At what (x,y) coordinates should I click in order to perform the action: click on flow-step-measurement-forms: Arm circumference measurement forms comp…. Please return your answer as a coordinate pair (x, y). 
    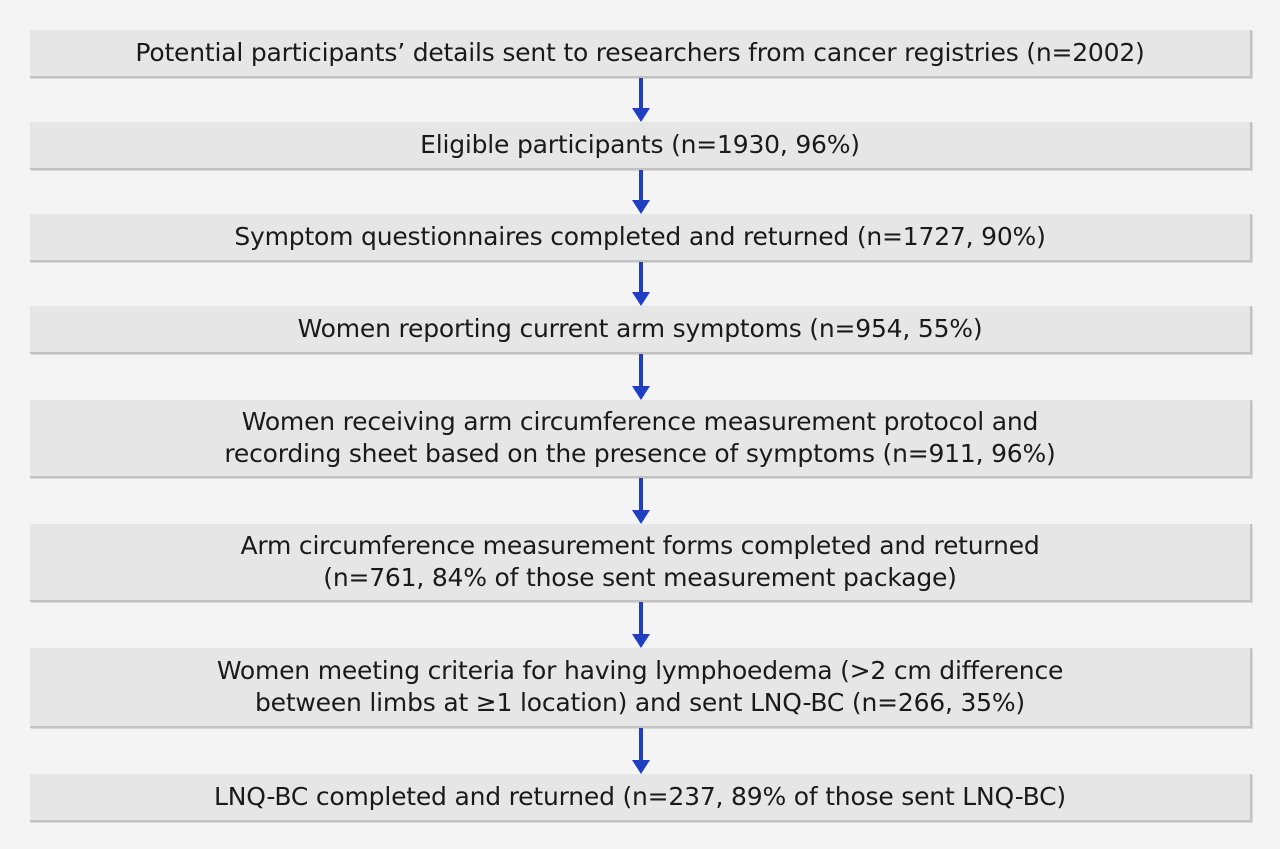
    Looking at the image, I should click on (641, 563).